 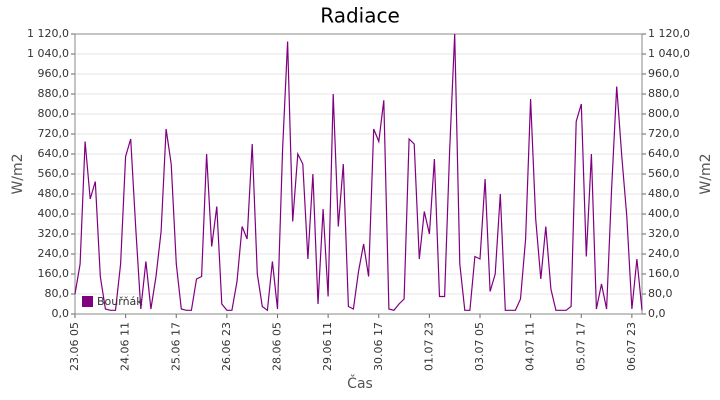 What do you see at coordinates (657, 313) in the screenshot?
I see `y2-tick-label: 0,0` at bounding box center [657, 313].